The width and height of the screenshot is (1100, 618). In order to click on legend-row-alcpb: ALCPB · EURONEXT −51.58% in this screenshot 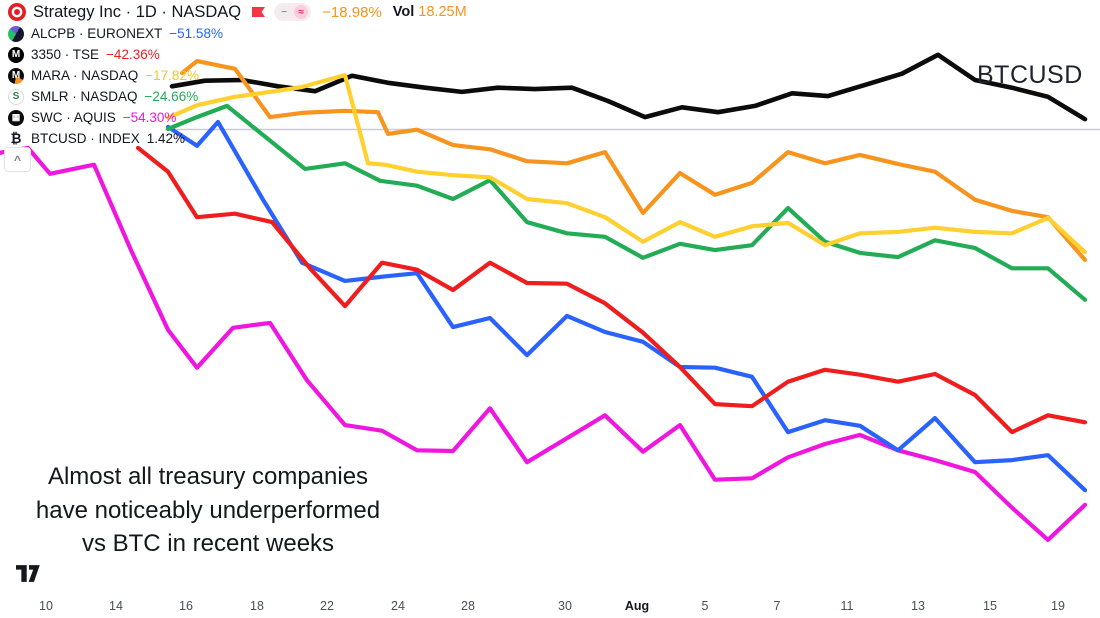, I will do `click(233, 33)`.